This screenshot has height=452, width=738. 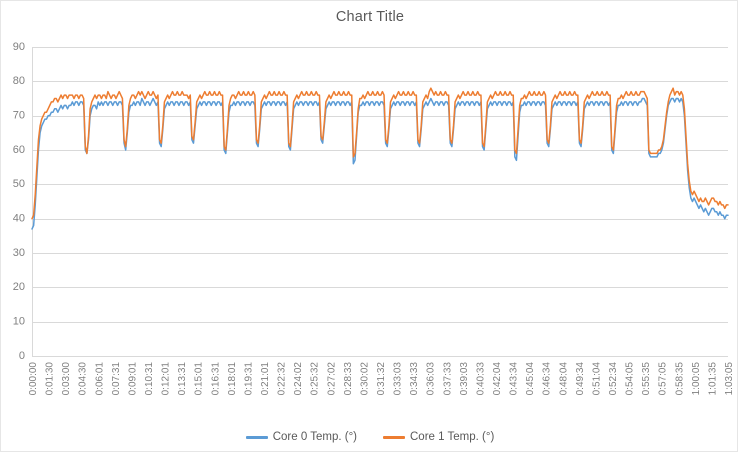 I want to click on legend-label: Core 1 Temp. (°), so click(x=452, y=437).